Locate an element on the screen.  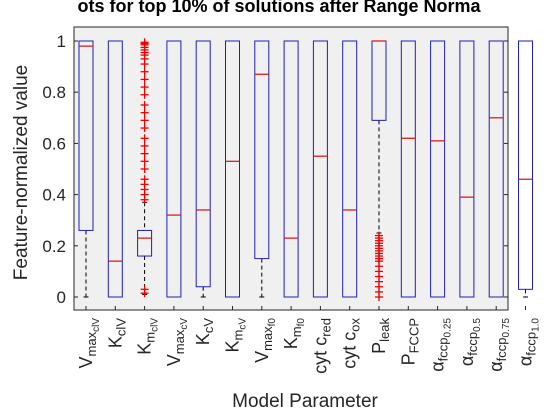
y-tick-label: 1 is located at coordinates (61, 41).